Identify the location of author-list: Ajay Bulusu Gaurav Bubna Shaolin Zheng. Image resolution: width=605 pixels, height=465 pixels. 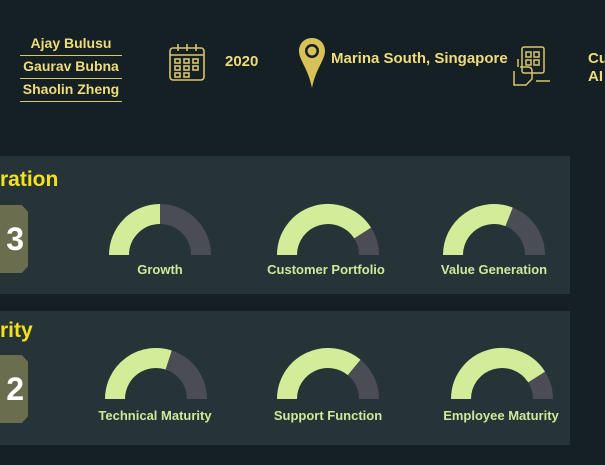
(71, 67).